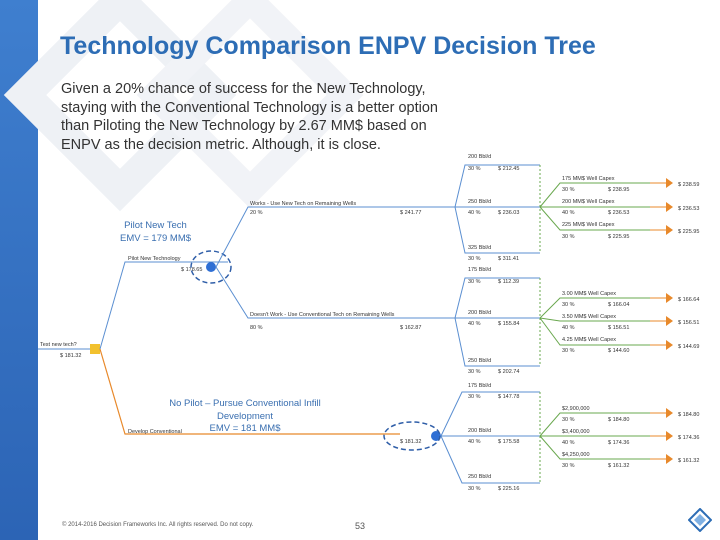 The image size is (720, 540). I want to click on doesnt-prob: 80 %, so click(256, 328).